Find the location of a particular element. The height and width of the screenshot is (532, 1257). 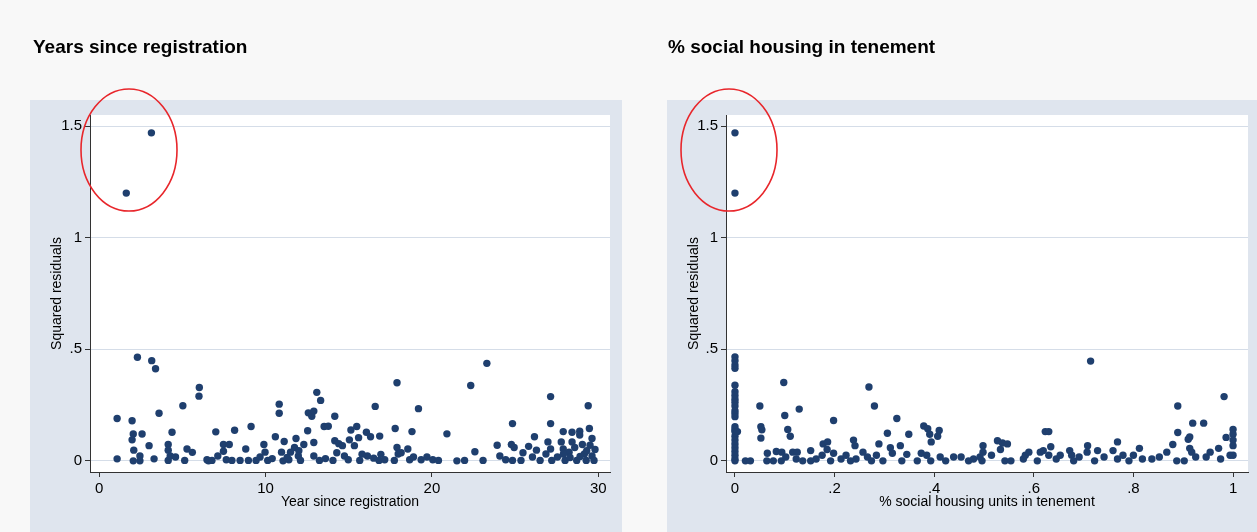

x-tick-label: 30 is located at coordinates (598, 488).